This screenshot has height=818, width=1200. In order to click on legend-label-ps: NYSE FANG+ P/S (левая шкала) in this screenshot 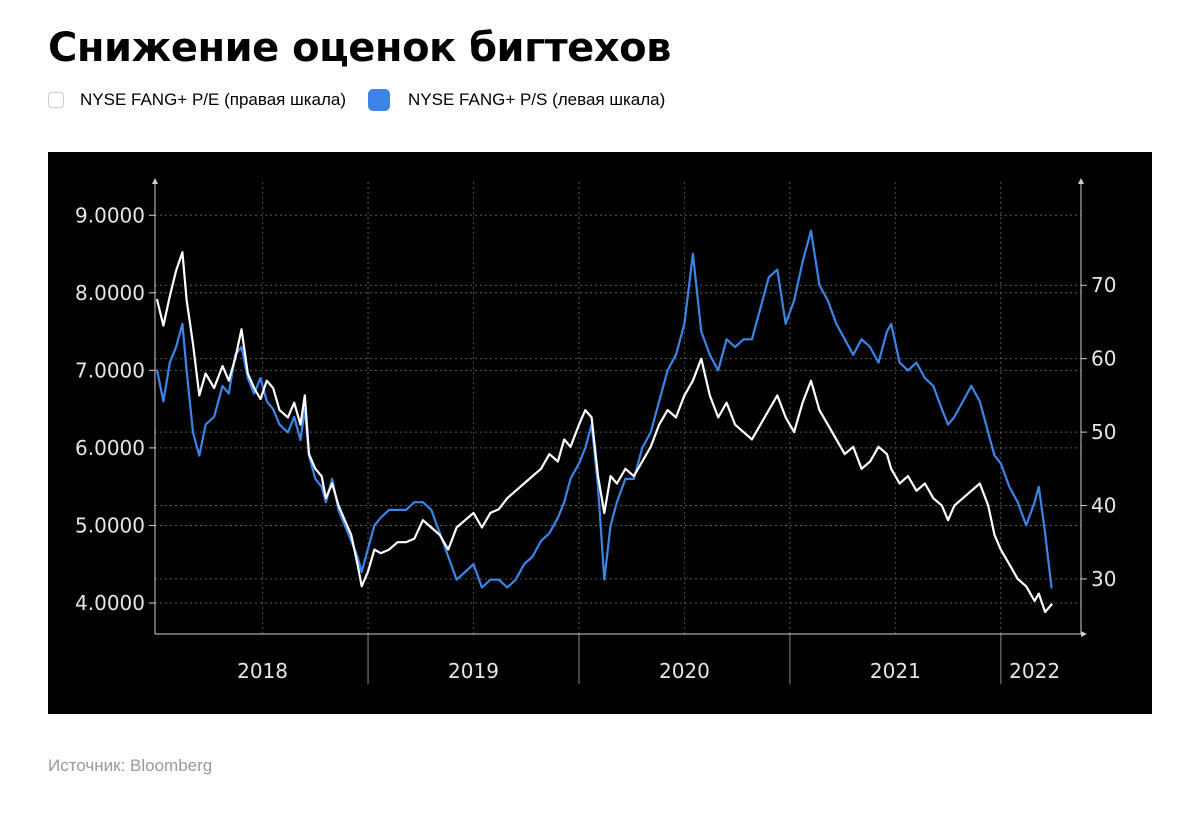, I will do `click(537, 99)`.